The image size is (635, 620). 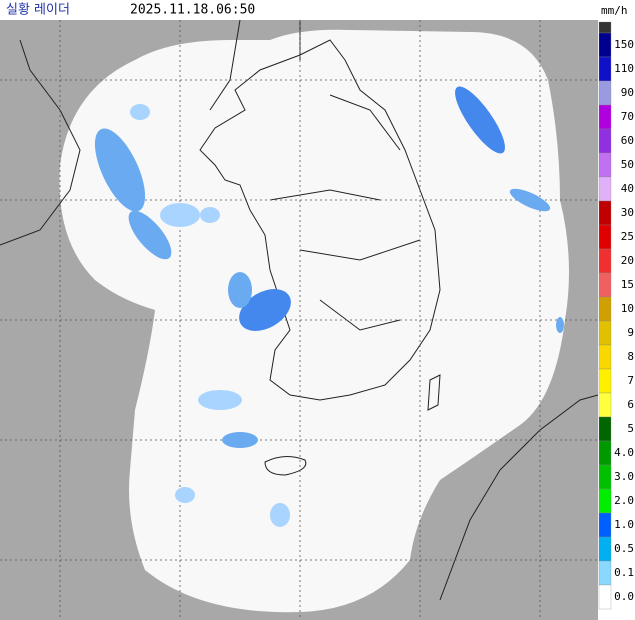 What do you see at coordinates (630, 404) in the screenshot?
I see `legend-label: 6` at bounding box center [630, 404].